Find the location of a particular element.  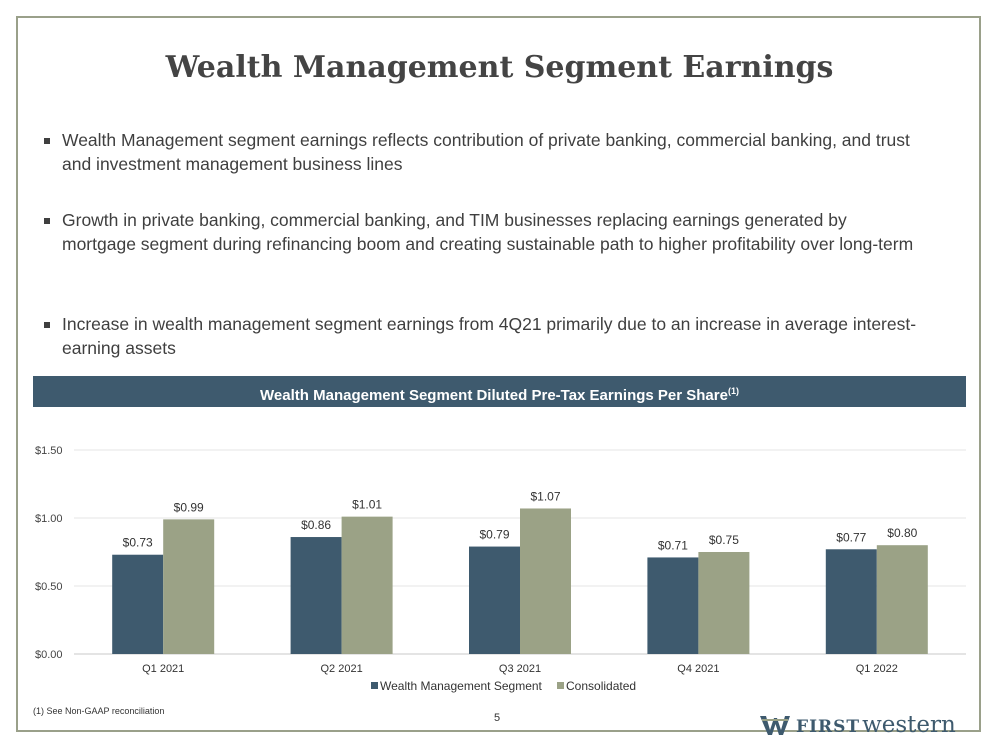

logo-text: FIRSTwestern is located at coordinates (876, 725).